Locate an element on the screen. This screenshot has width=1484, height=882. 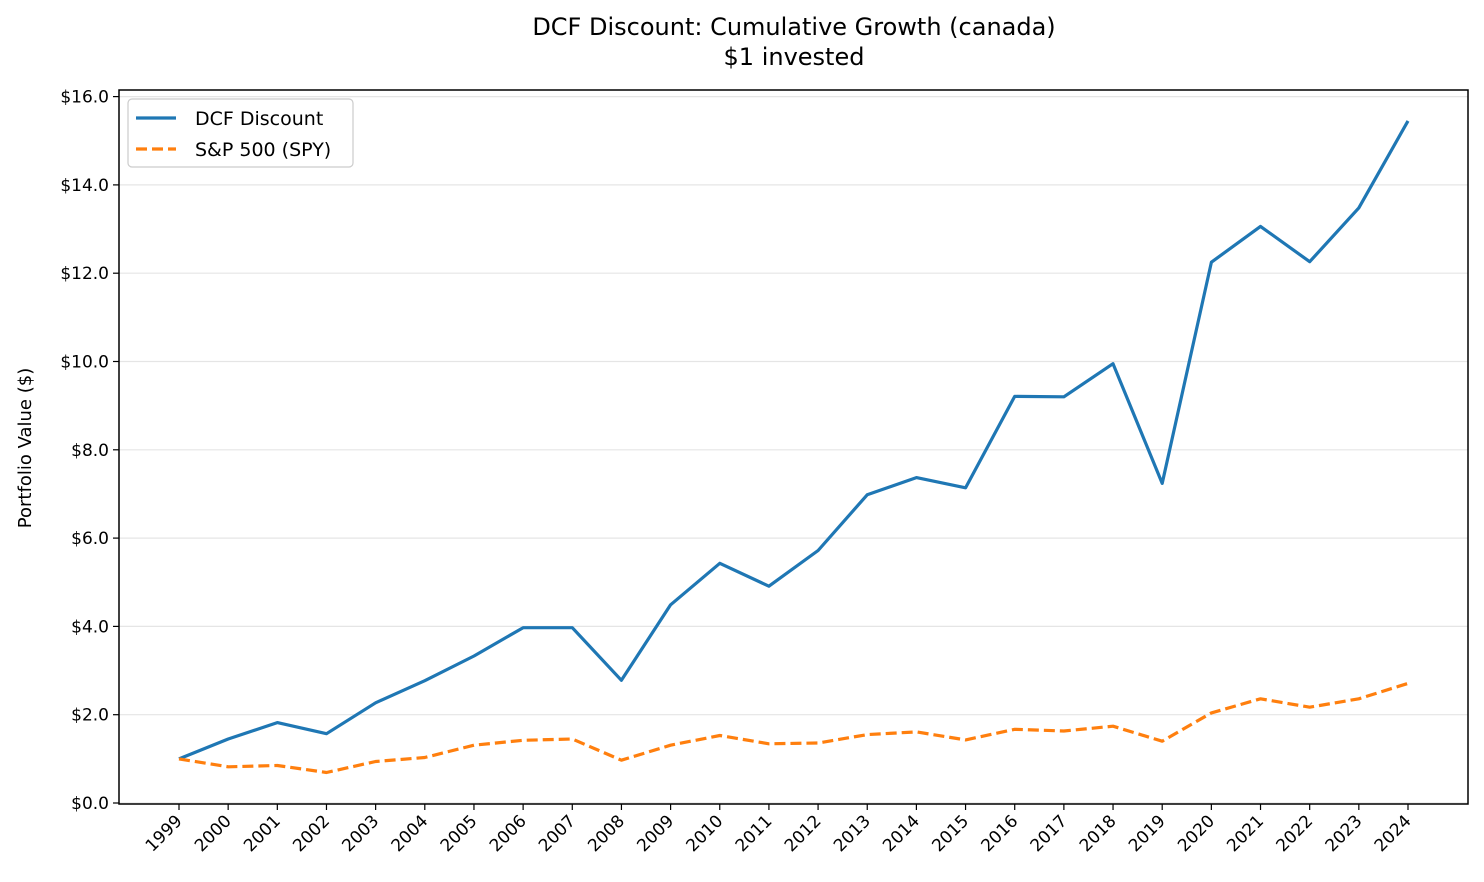
chart-subtitle: $1 invested is located at coordinates (794, 57).